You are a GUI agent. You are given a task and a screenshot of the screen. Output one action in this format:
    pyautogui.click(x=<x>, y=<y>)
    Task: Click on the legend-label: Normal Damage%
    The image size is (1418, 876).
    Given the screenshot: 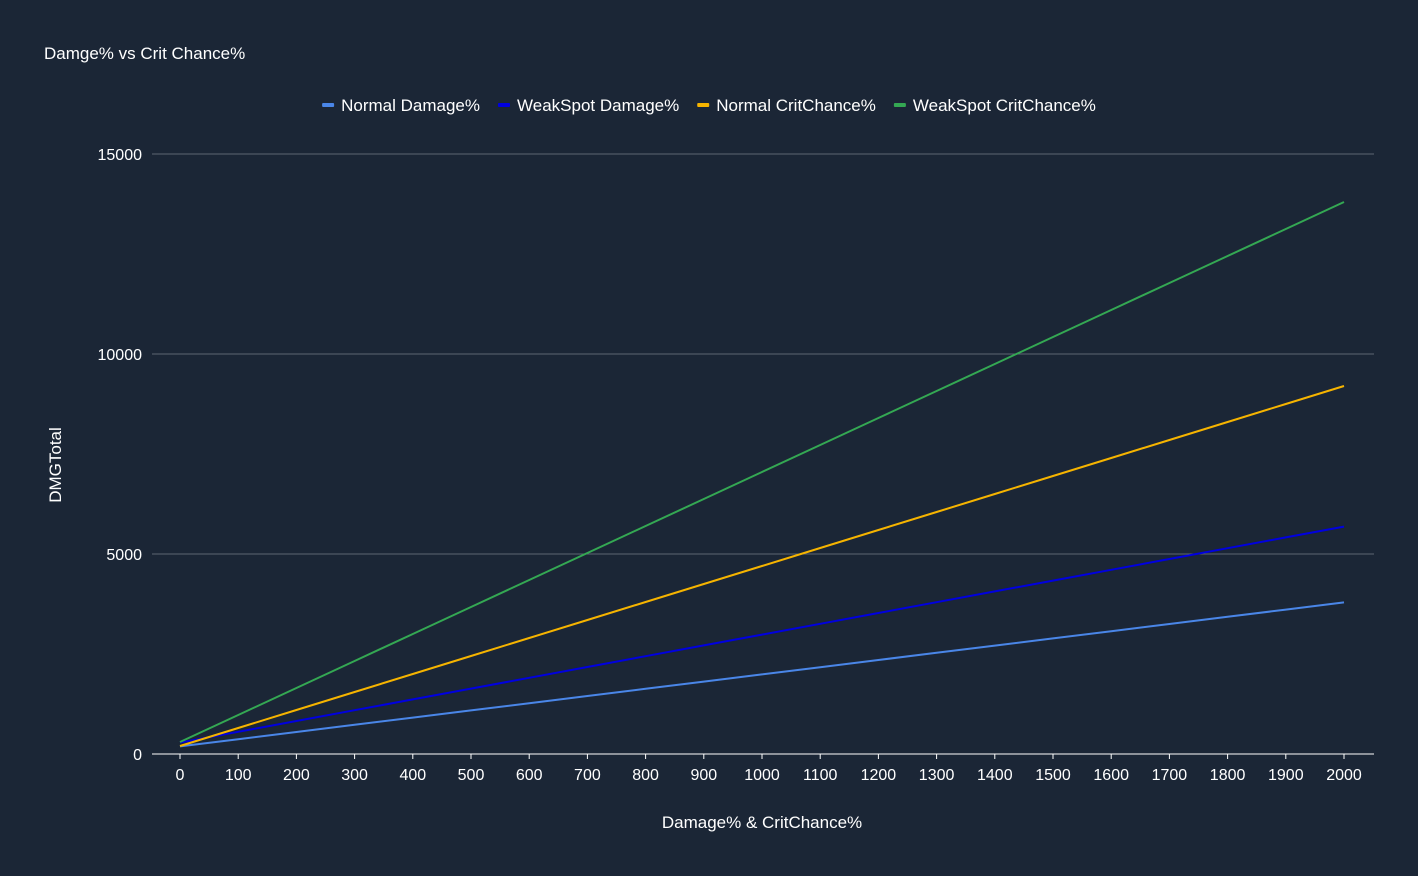 What is the action you would take?
    pyautogui.click(x=410, y=105)
    